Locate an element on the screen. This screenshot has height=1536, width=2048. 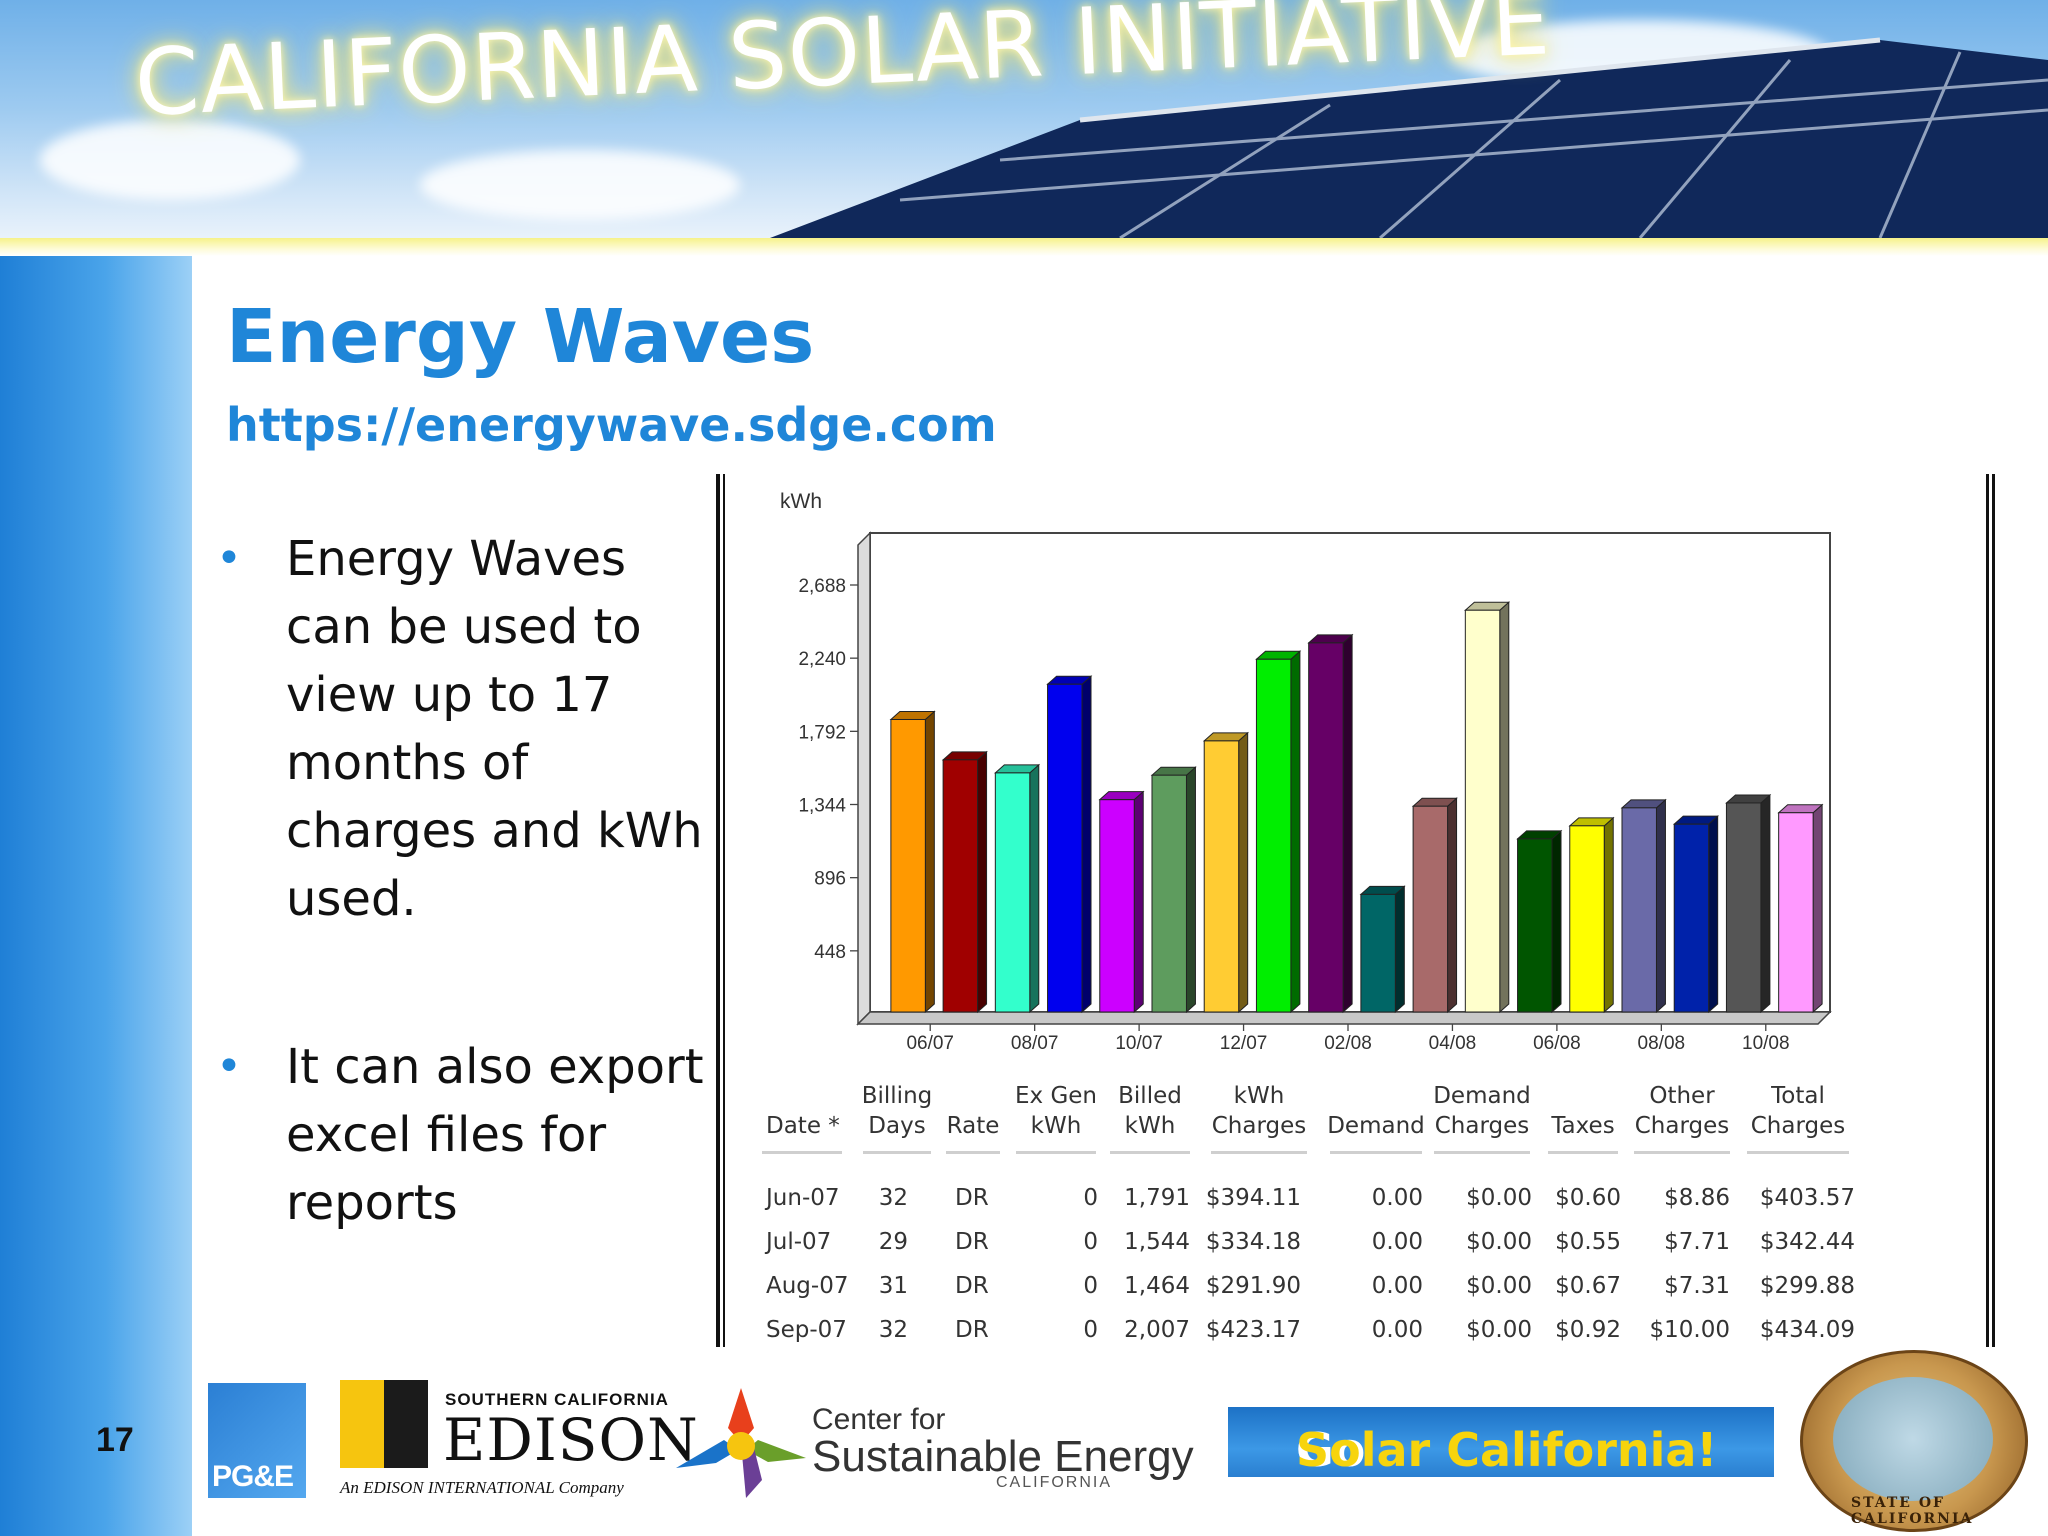
table-header-text: Date * is located at coordinates (803, 1126).